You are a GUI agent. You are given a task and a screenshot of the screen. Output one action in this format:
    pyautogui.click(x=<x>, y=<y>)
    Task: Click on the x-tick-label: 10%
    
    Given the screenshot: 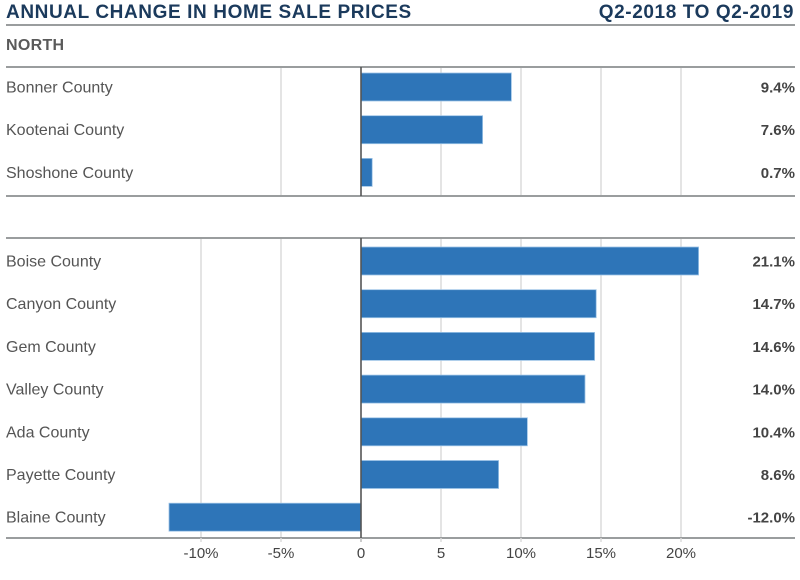 What is the action you would take?
    pyautogui.click(x=521, y=553)
    